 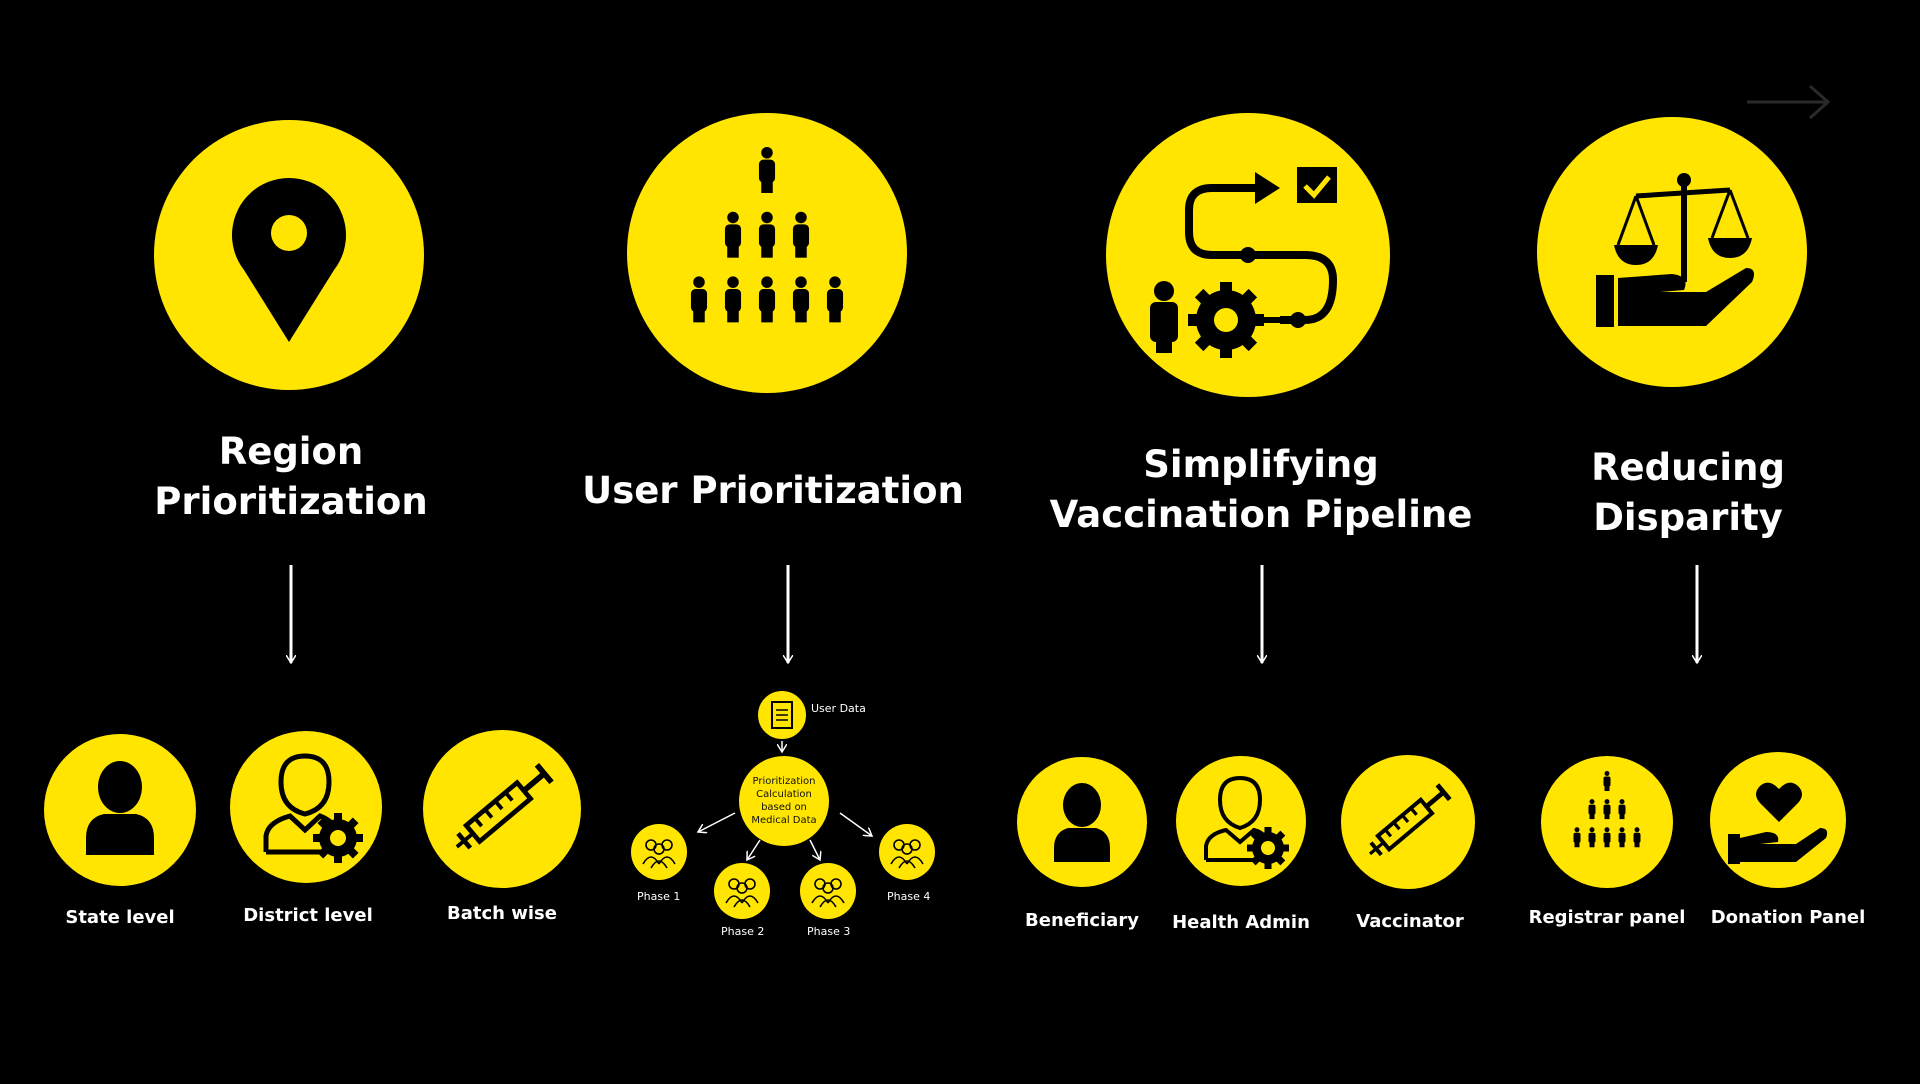 I want to click on title-line: Reducing, so click(x=1688, y=467).